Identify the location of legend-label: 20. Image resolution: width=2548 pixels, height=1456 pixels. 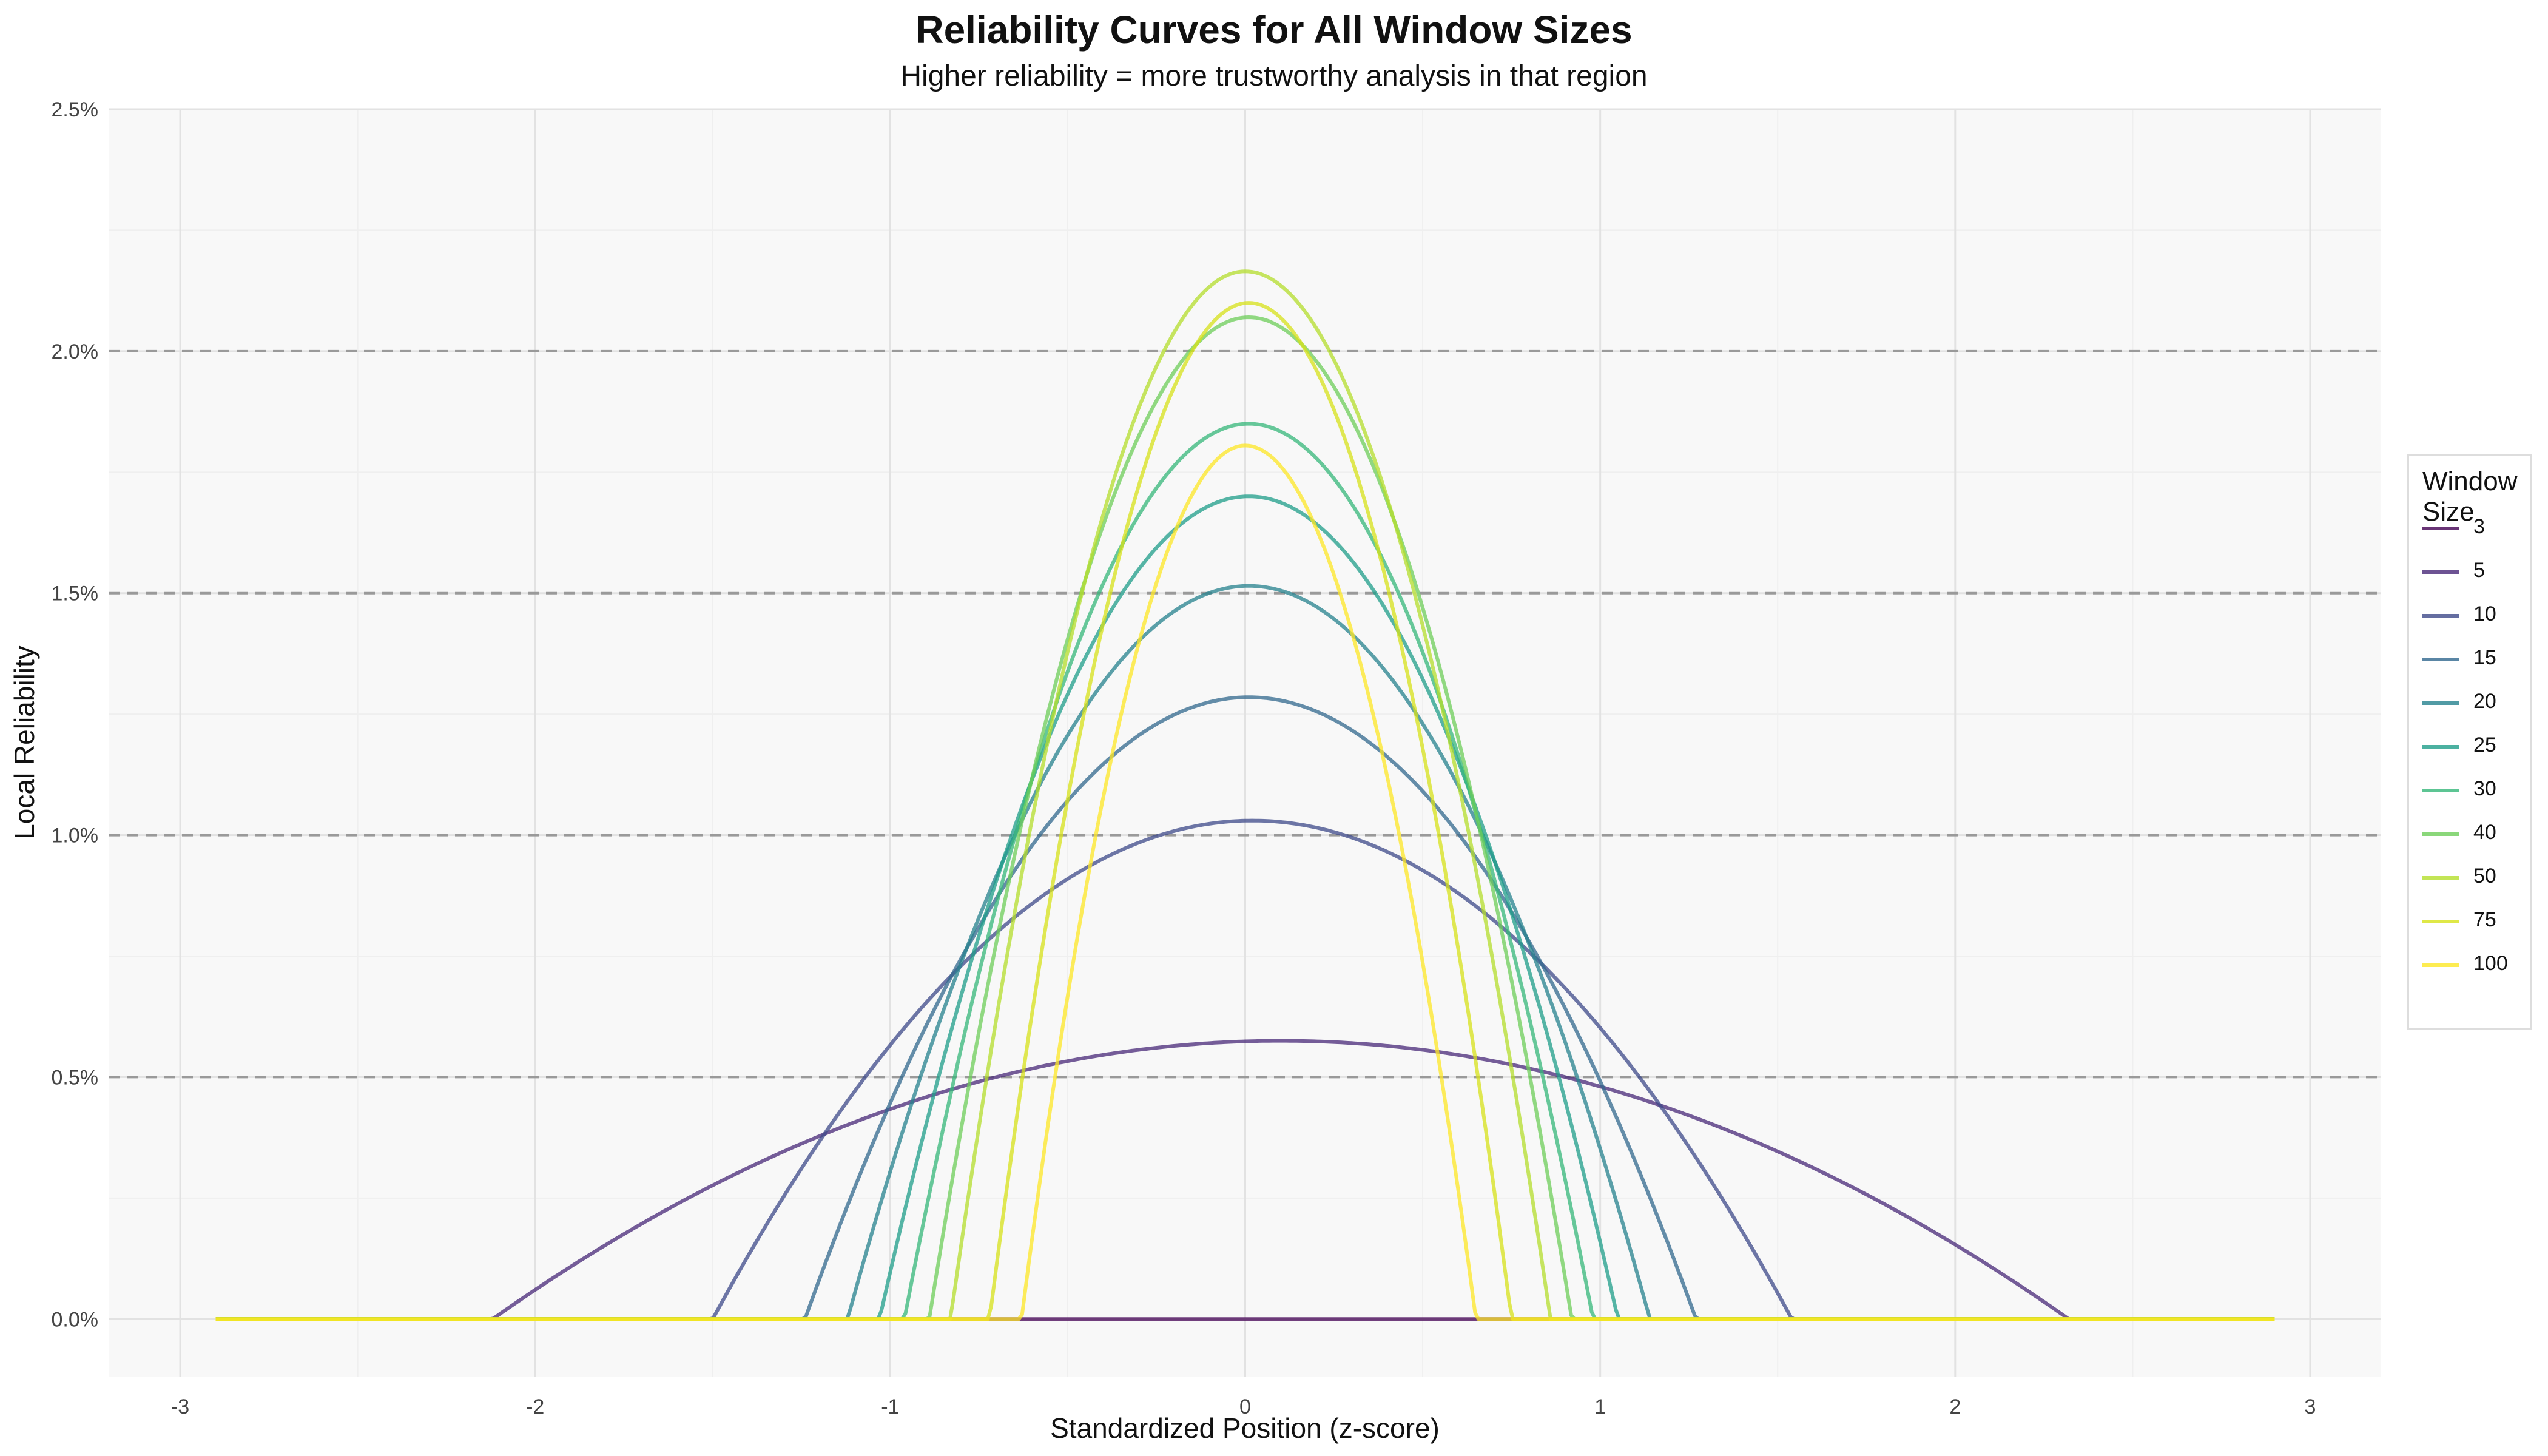
(2484, 701).